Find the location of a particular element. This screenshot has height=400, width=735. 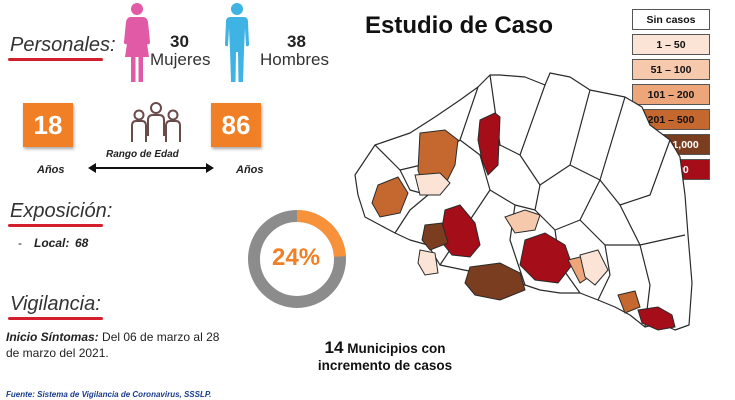

municipios-count: 14 is located at coordinates (334, 347).